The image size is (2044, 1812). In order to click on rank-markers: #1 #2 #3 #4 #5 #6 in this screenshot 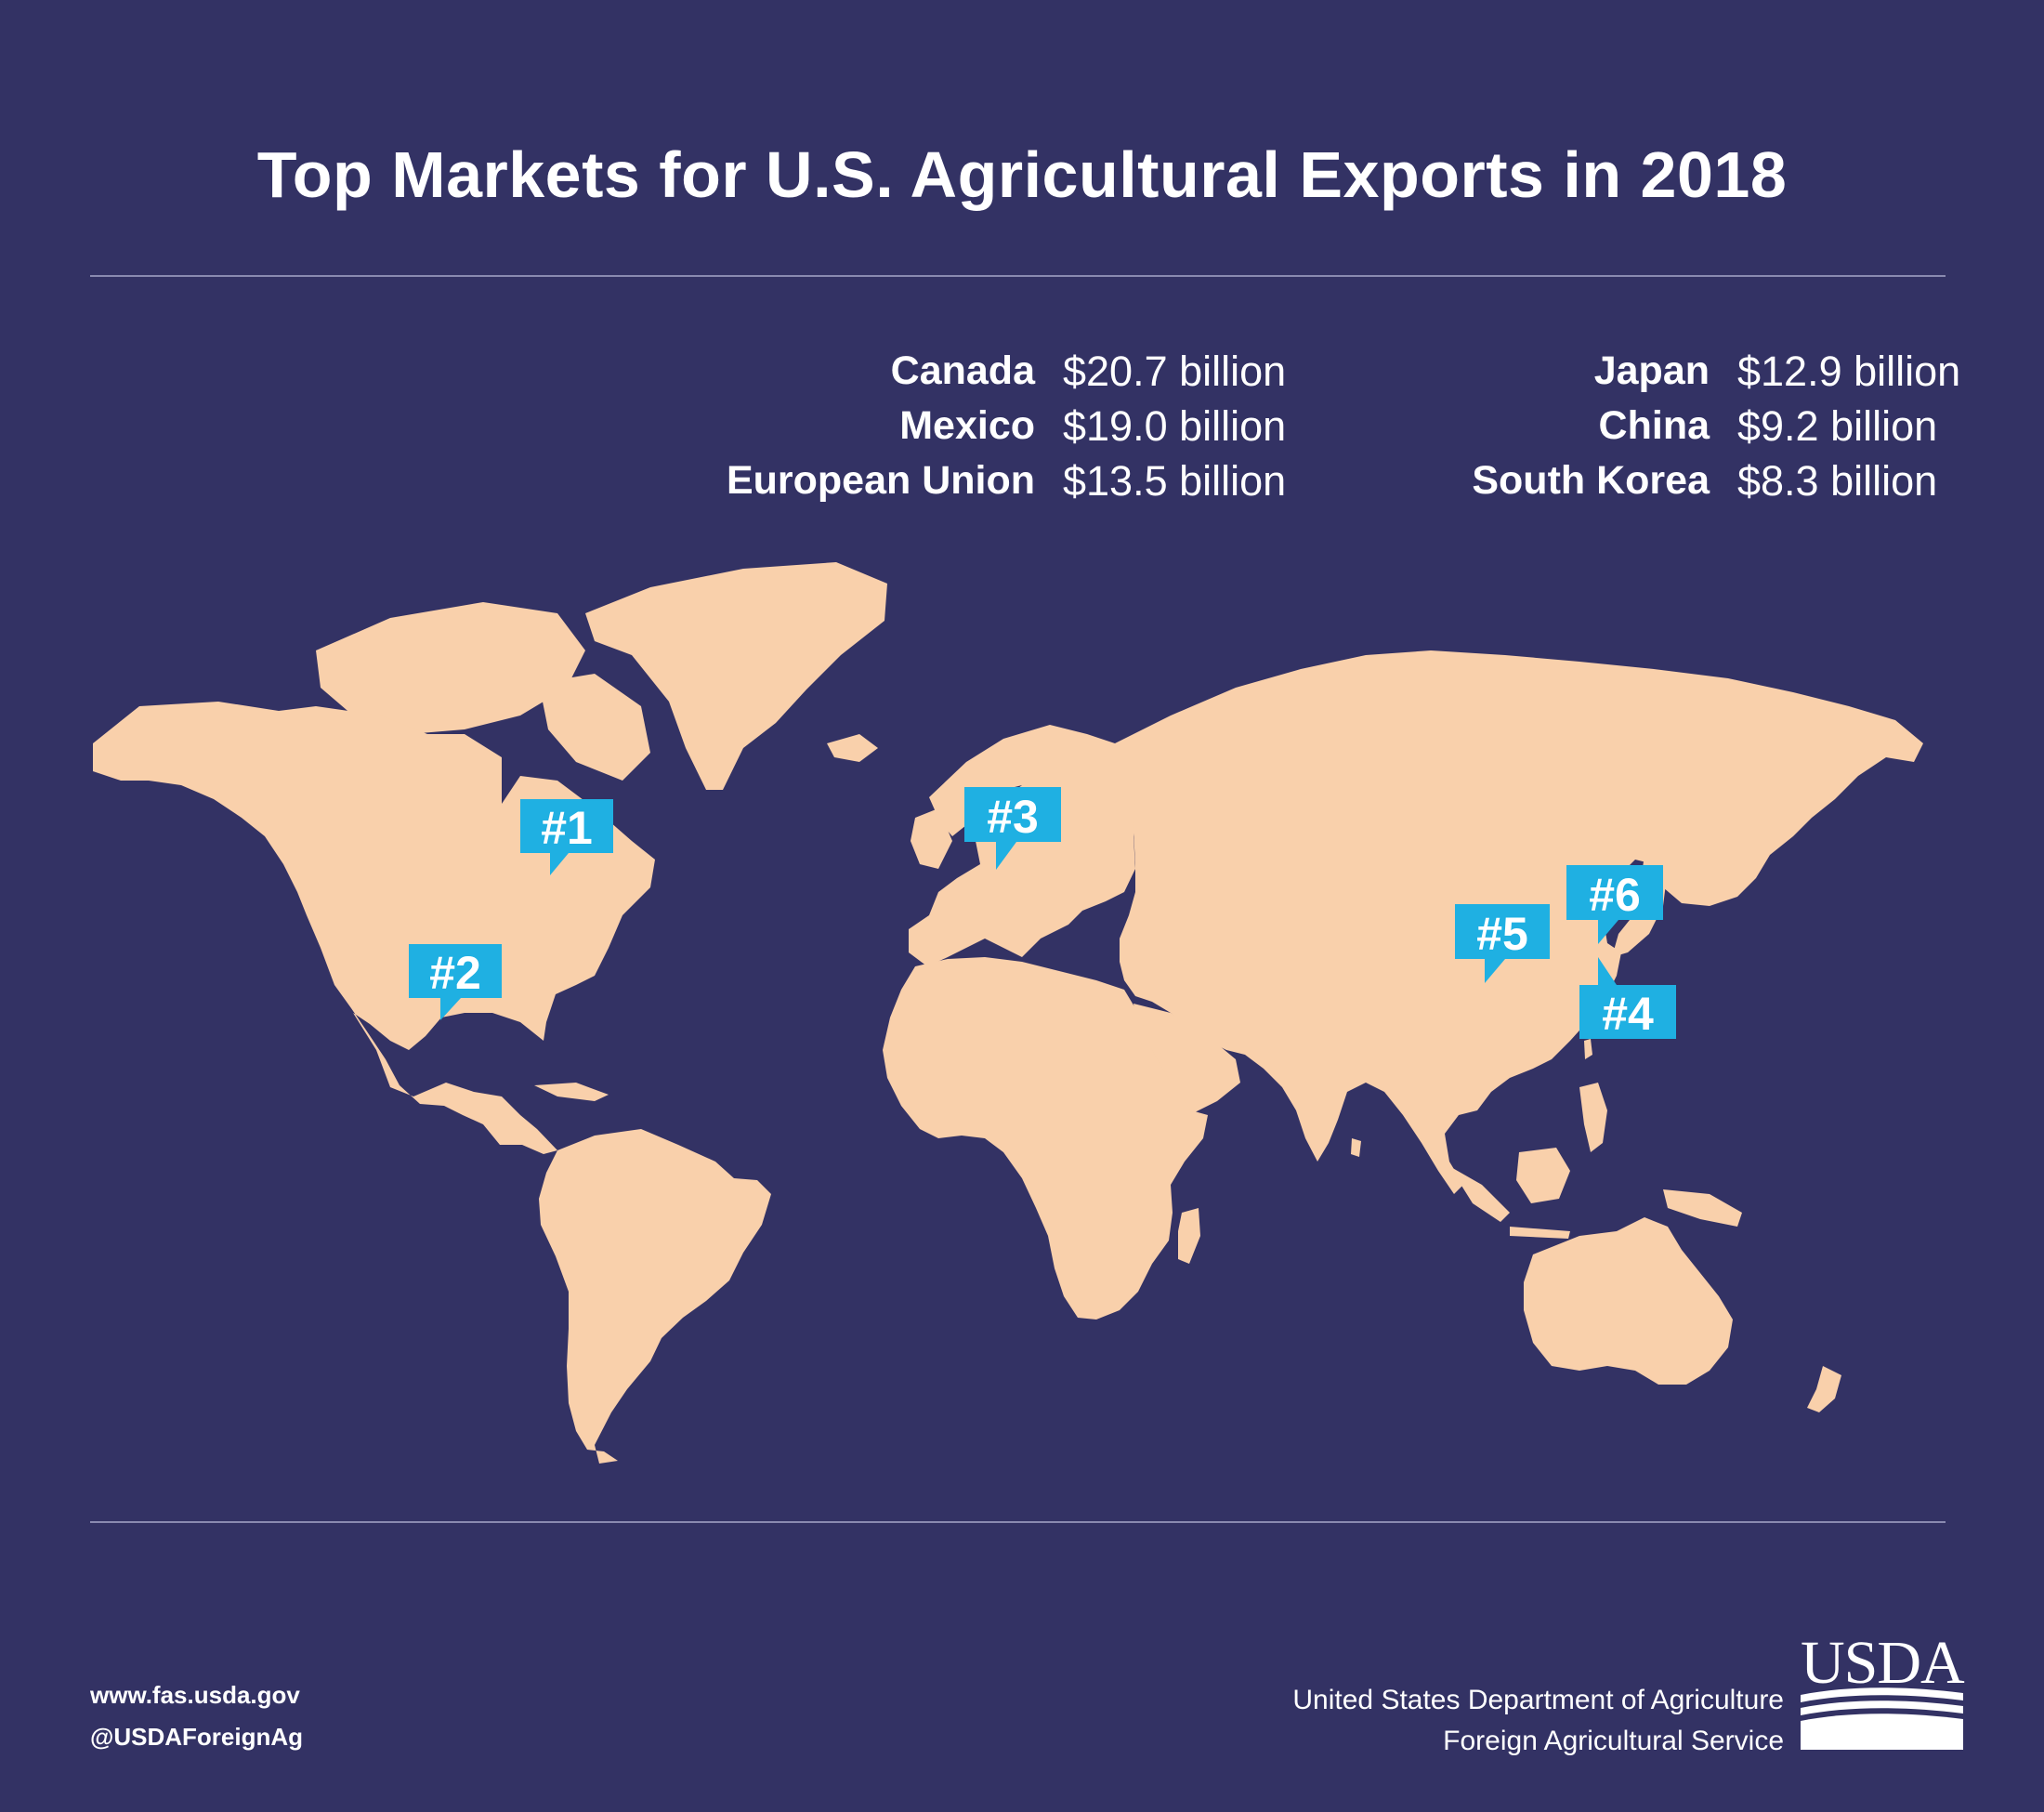, I will do `click(1042, 913)`.